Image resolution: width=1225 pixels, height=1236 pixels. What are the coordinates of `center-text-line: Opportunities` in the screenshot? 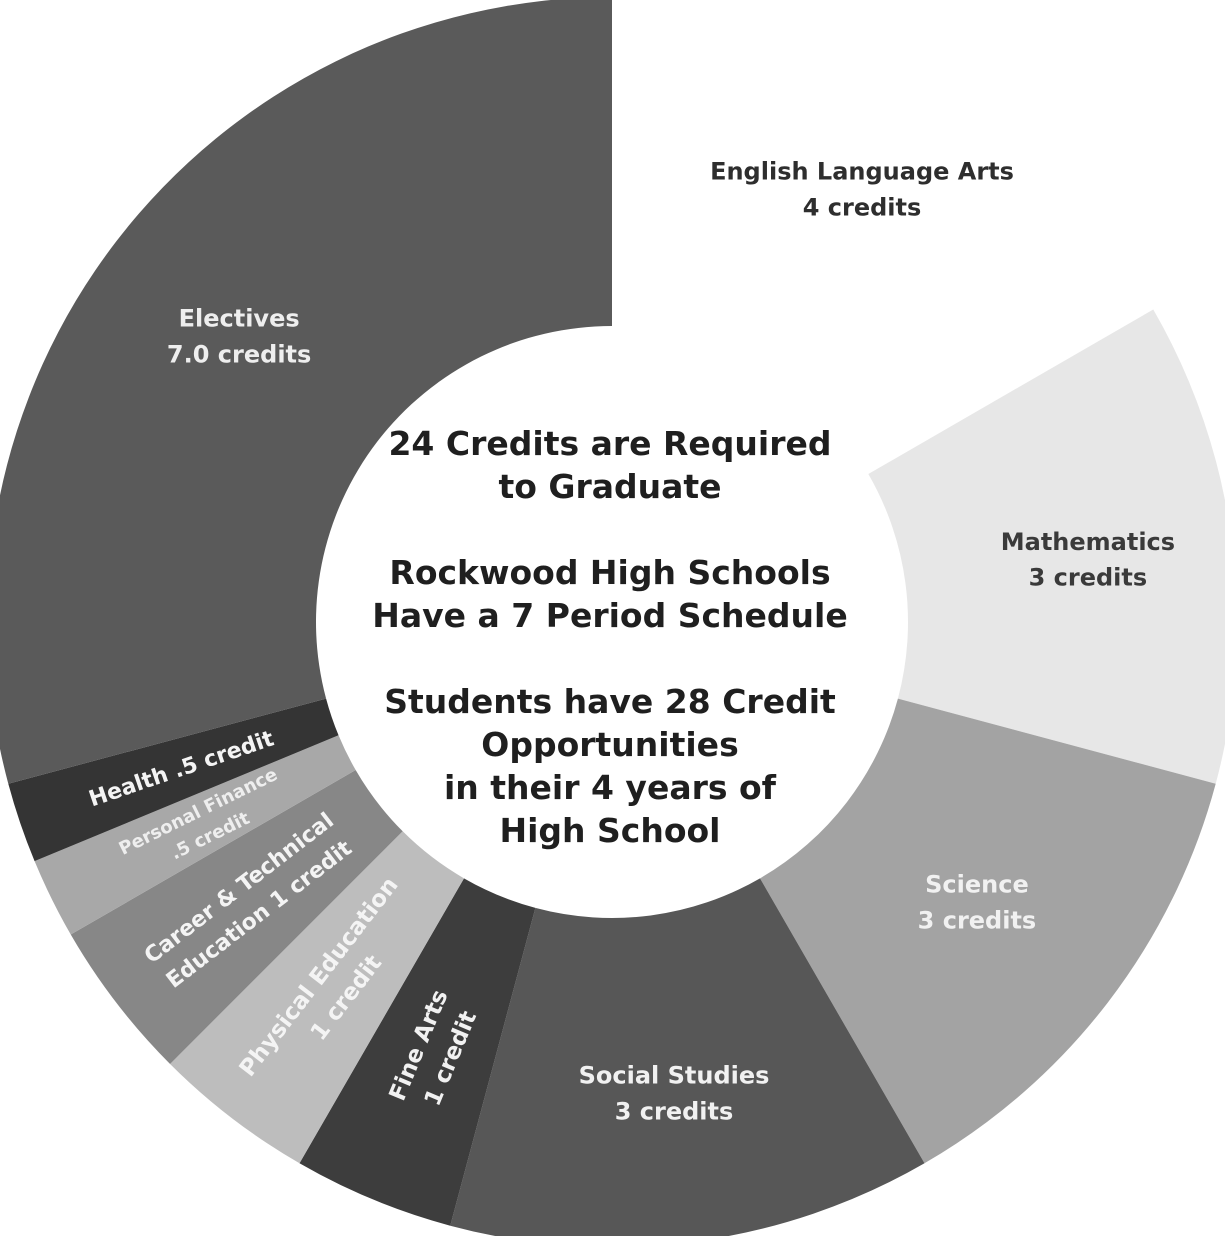 It's located at (610, 744).